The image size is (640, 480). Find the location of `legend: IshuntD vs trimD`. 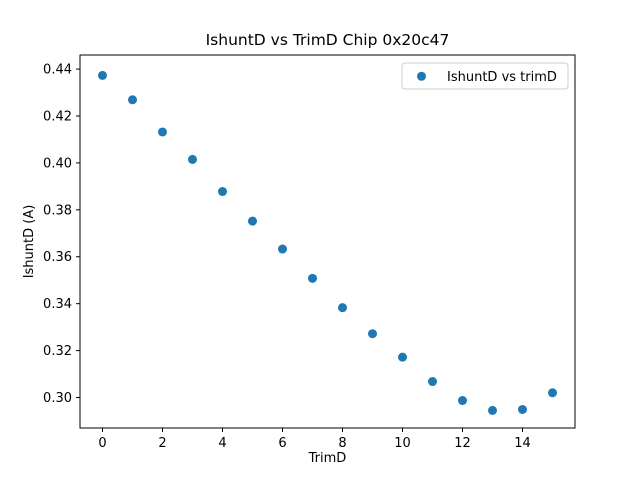

legend: IshuntD vs trimD is located at coordinates (485, 76).